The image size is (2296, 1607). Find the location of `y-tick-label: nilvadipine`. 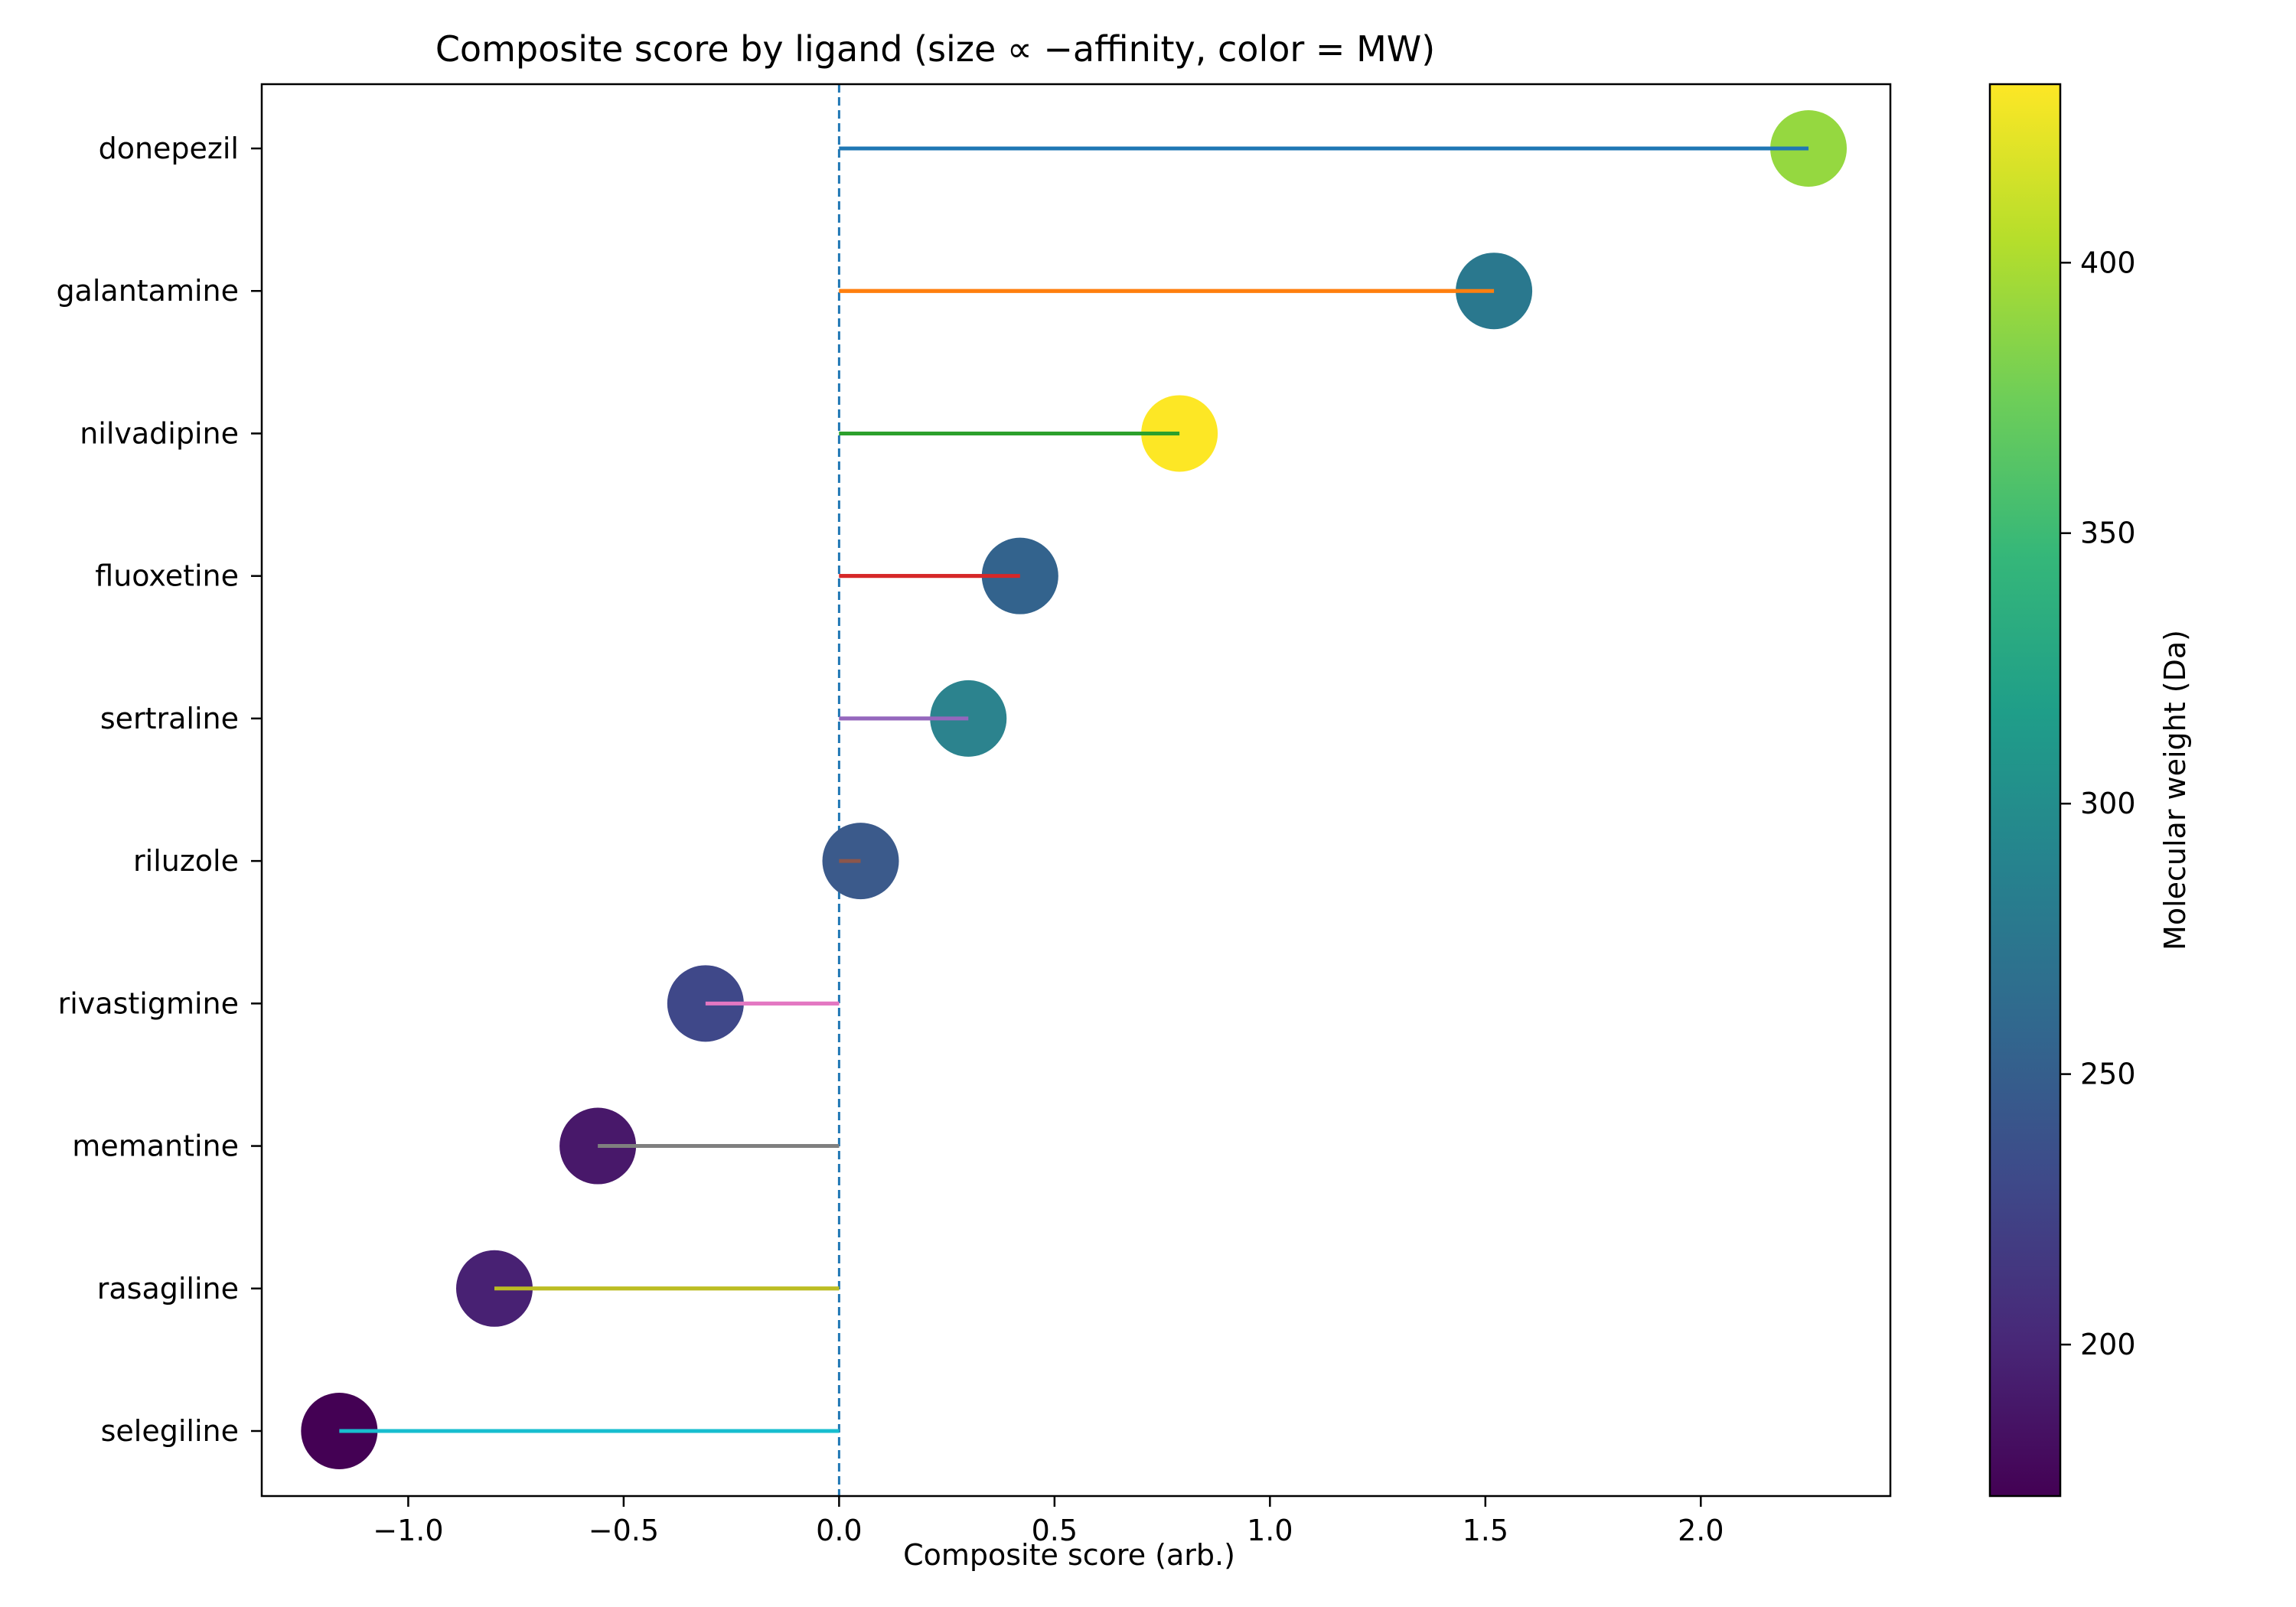

y-tick-label: nilvadipine is located at coordinates (159, 433).